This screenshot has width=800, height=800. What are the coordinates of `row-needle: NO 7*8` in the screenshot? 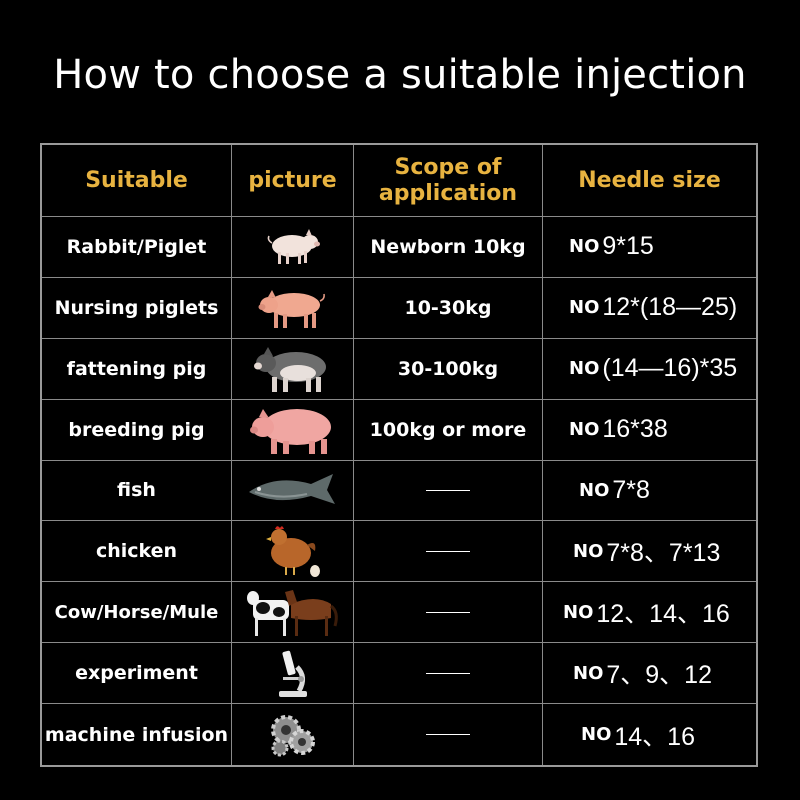 It's located at (649, 491).